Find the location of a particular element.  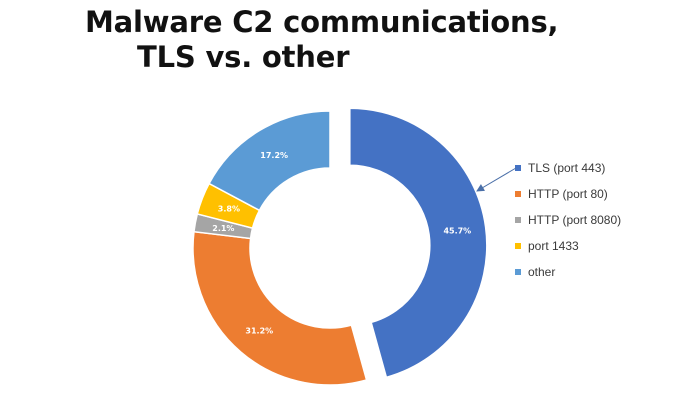

chart-title-line-2: TLS vs. other is located at coordinates (243, 57).